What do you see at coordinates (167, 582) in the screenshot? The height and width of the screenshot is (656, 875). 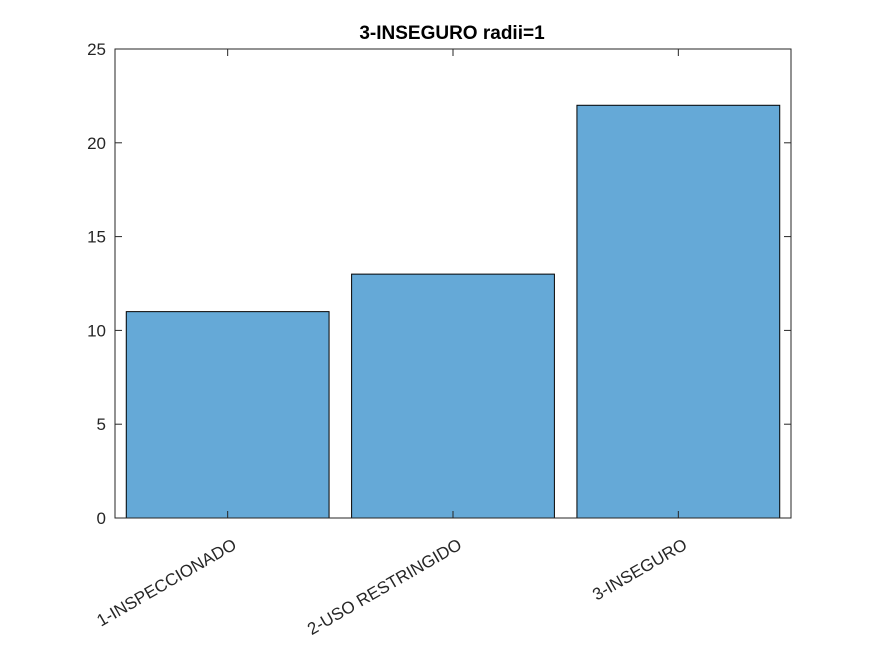 I see `x-category-label: 1-INSPECCIONADO` at bounding box center [167, 582].